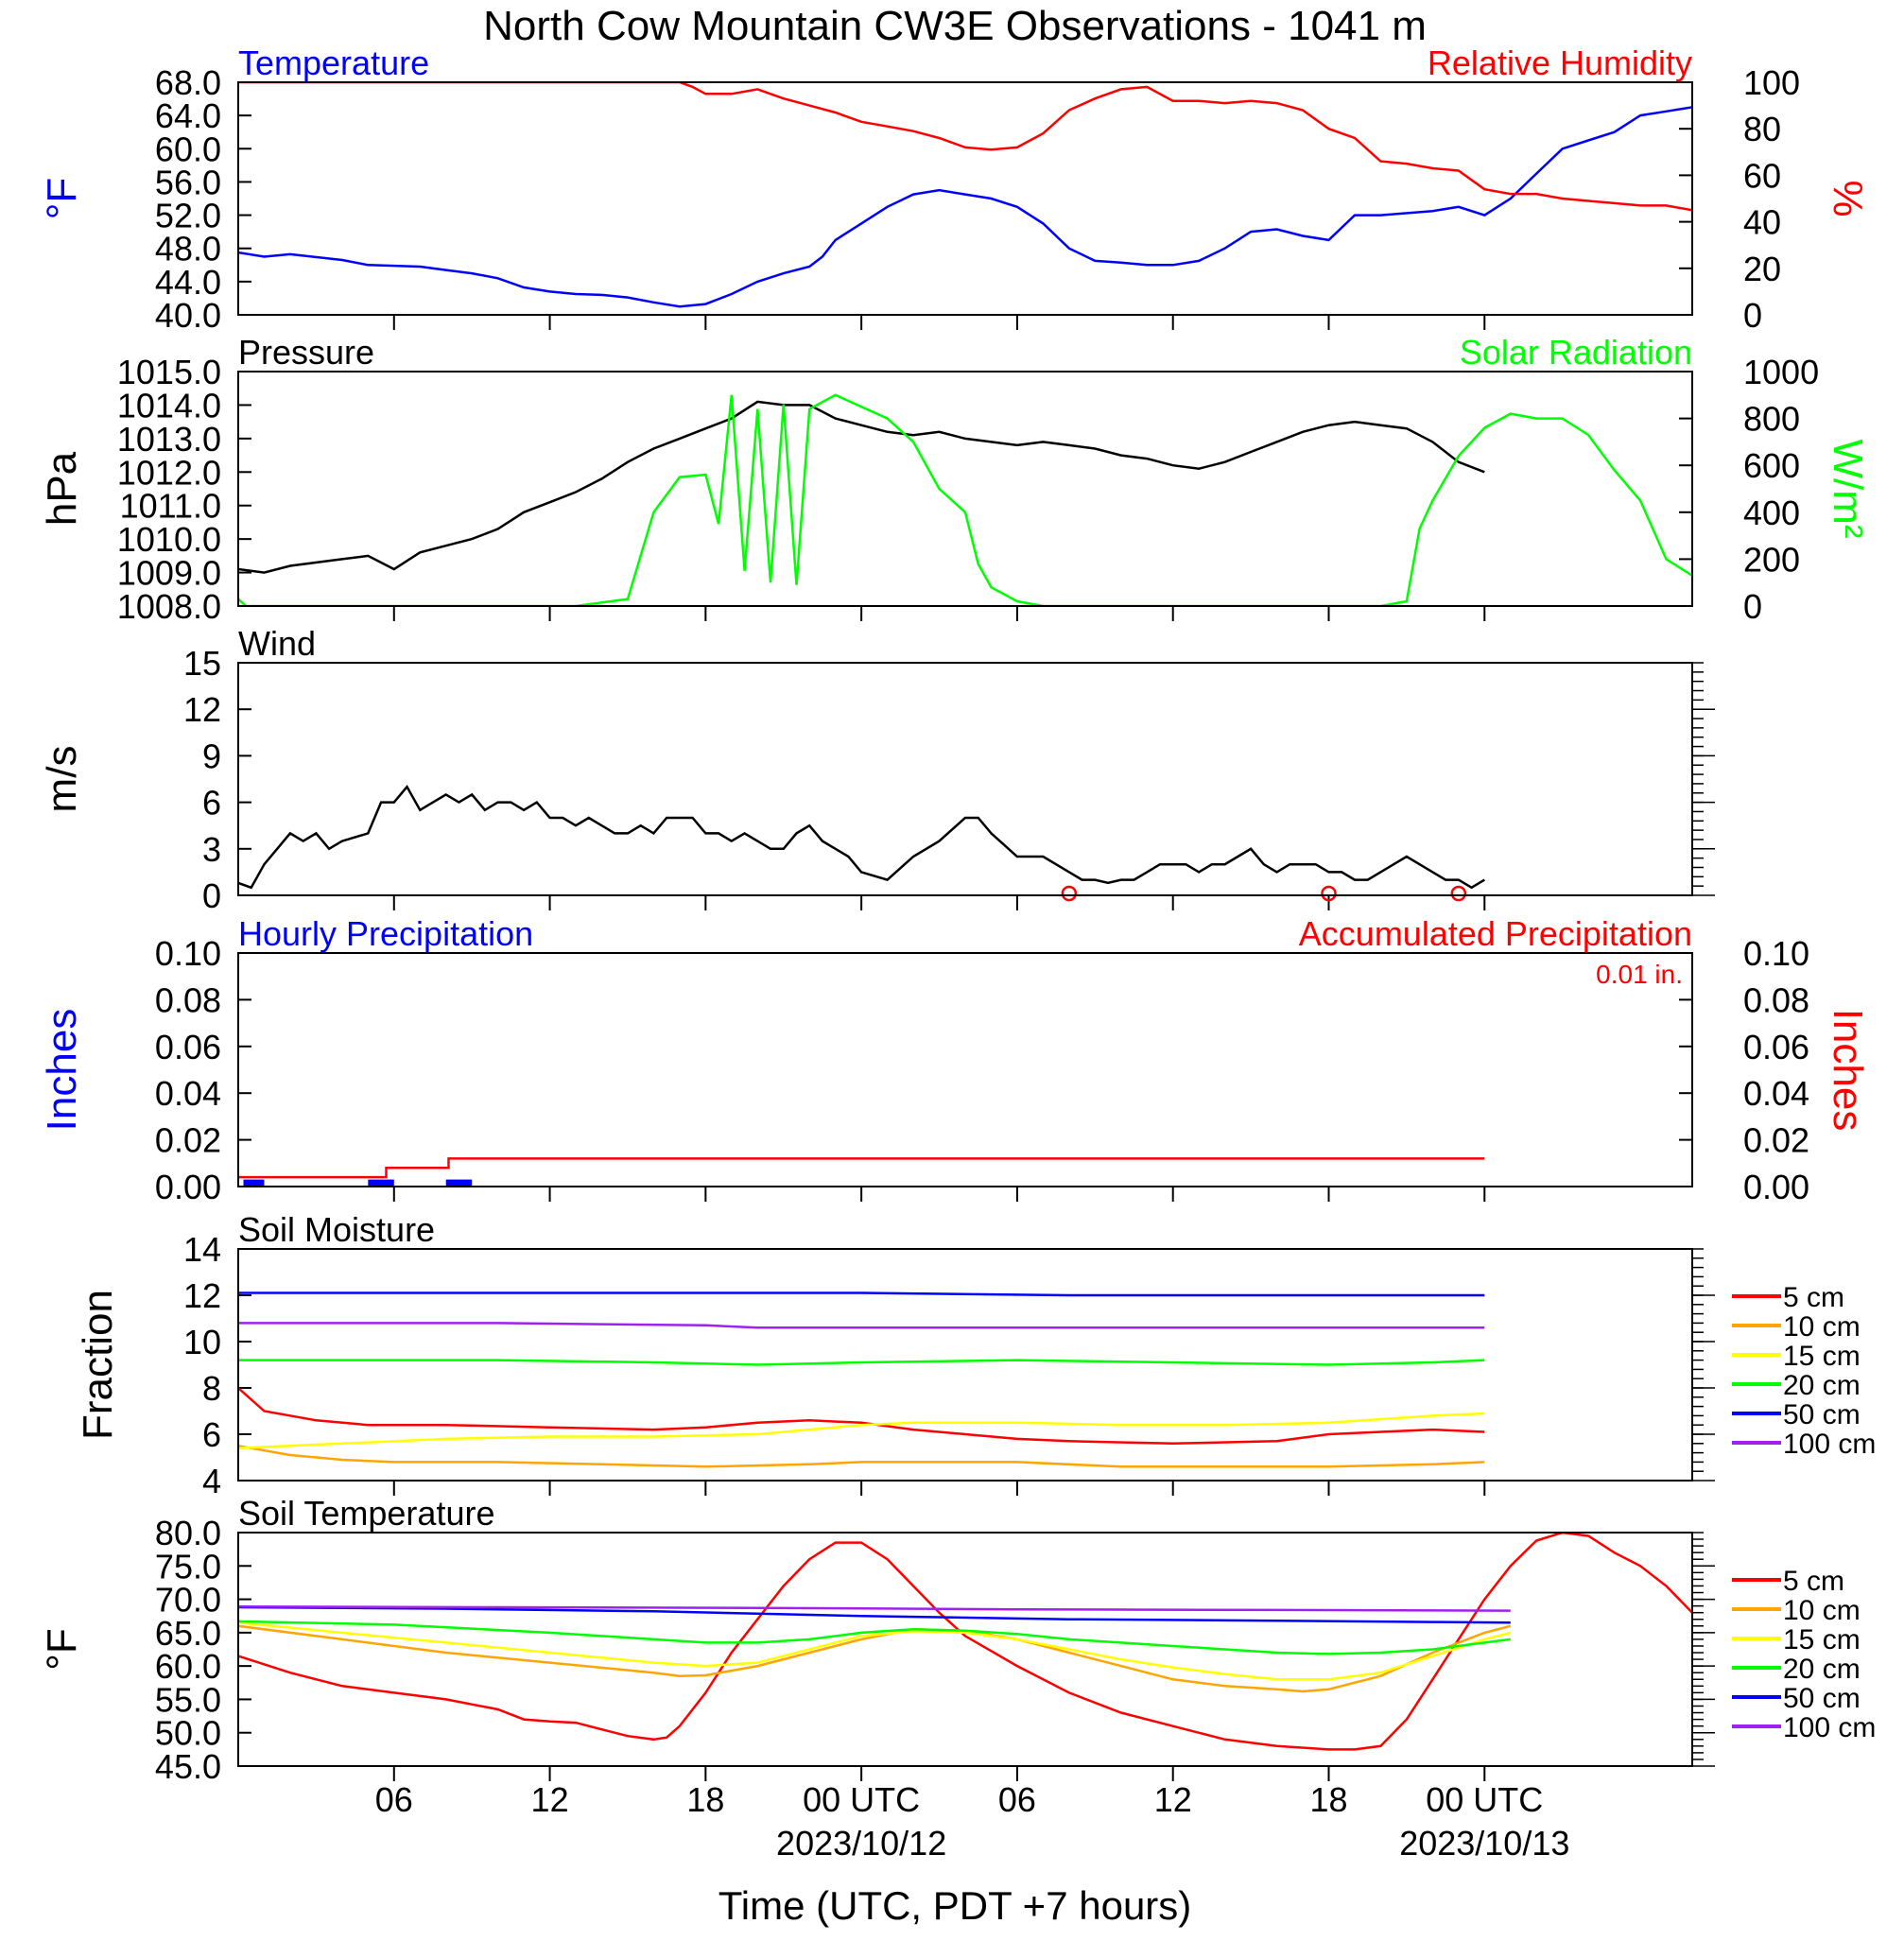 The width and height of the screenshot is (1904, 1941). Describe the element at coordinates (1822, 1670) in the screenshot. I see `legend-label: 20 cm` at that location.